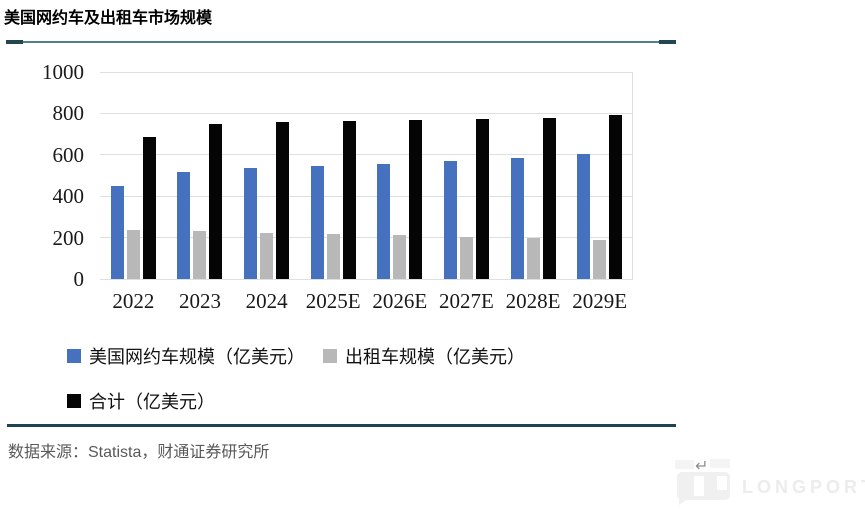  Describe the element at coordinates (68, 154) in the screenshot. I see `y-tick-label: 600` at that location.